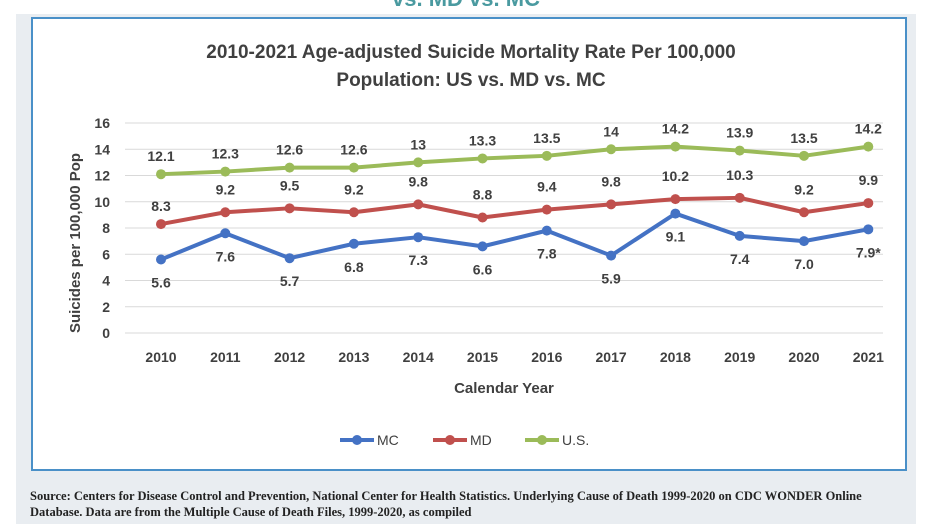 The width and height of the screenshot is (932, 524). I want to click on data-label-mc: 7.6, so click(226, 256).